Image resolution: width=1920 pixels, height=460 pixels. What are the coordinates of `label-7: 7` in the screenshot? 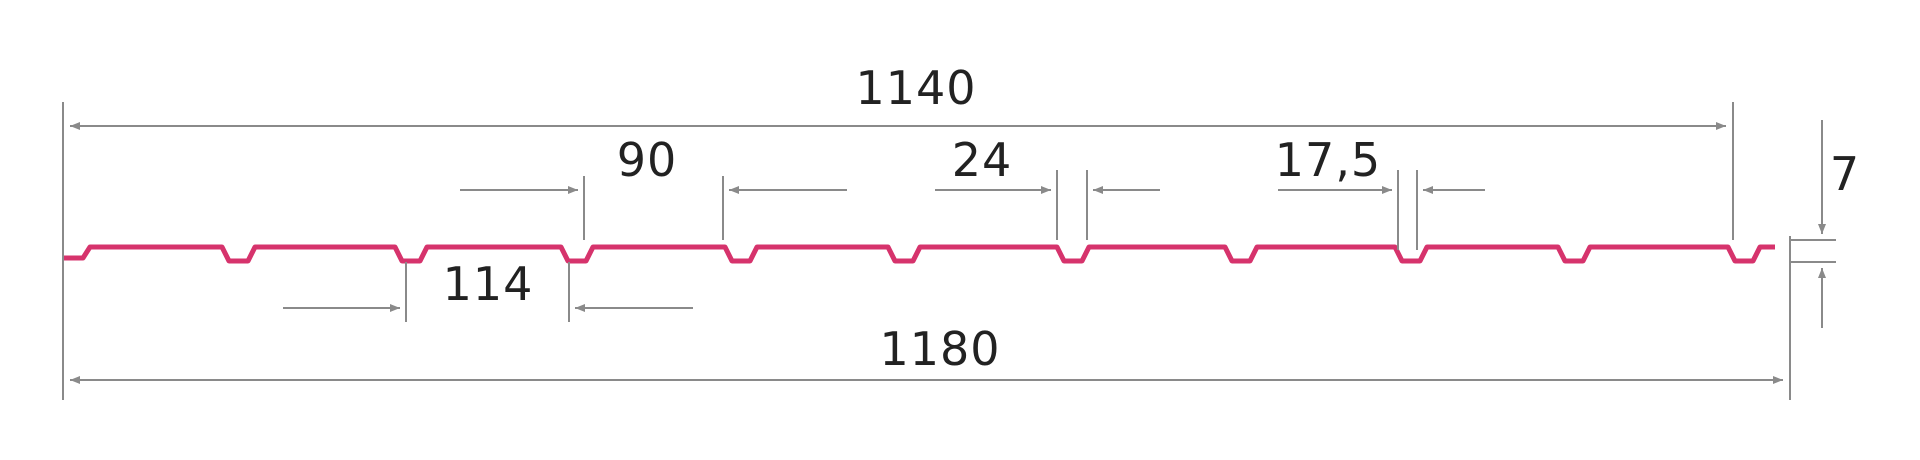 It's located at (1845, 174).